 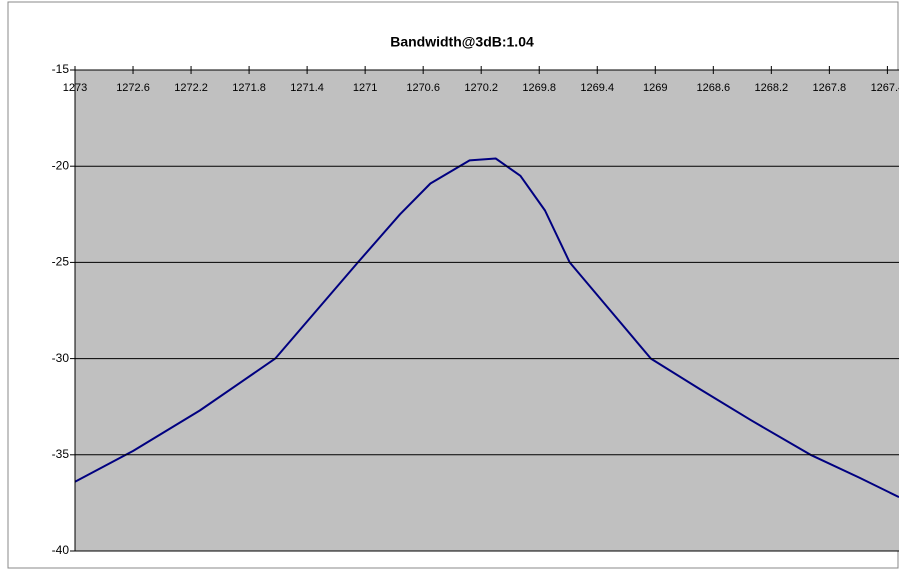 What do you see at coordinates (597, 88) in the screenshot?
I see `x-tick-label: 1269.4` at bounding box center [597, 88].